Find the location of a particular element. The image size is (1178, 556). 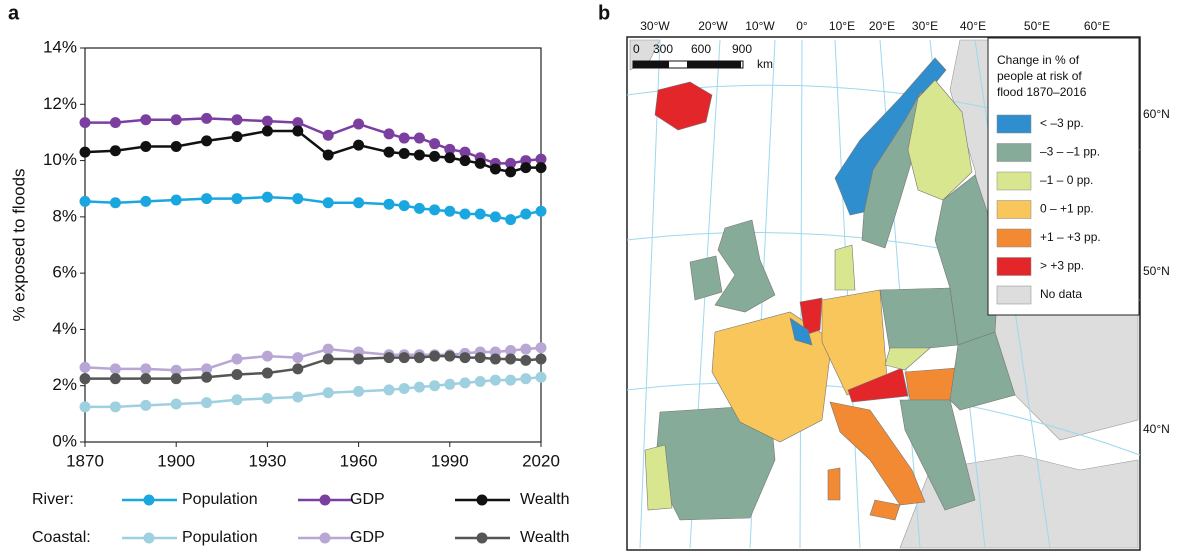

panel-label: a is located at coordinates (14, 13).